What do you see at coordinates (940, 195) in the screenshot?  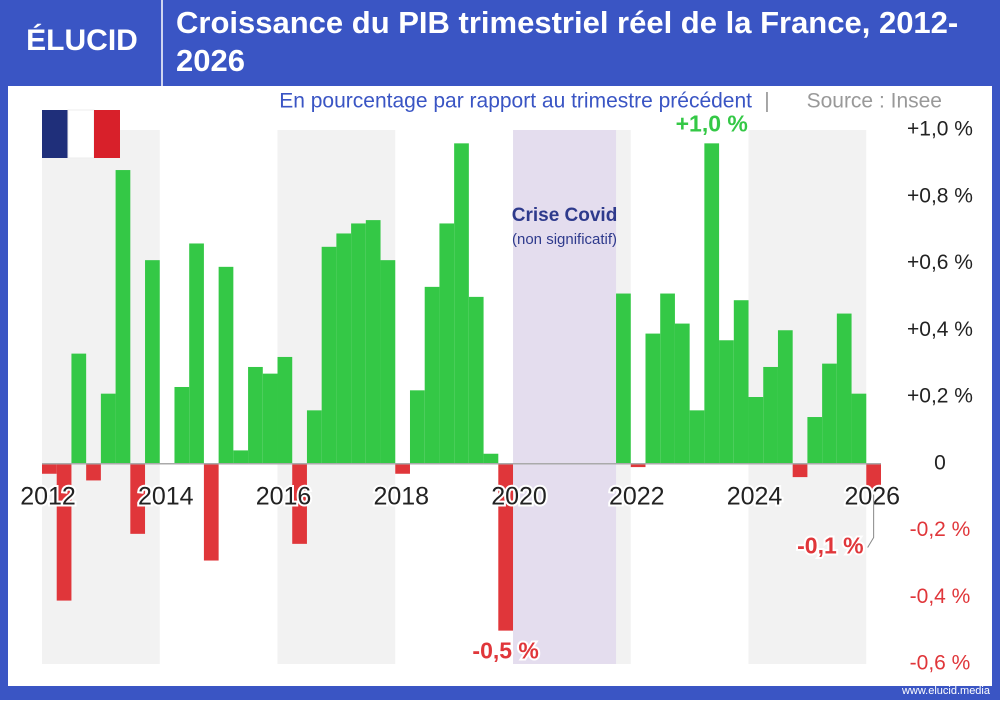 I see `y-tick-label: +0,8 %` at bounding box center [940, 195].